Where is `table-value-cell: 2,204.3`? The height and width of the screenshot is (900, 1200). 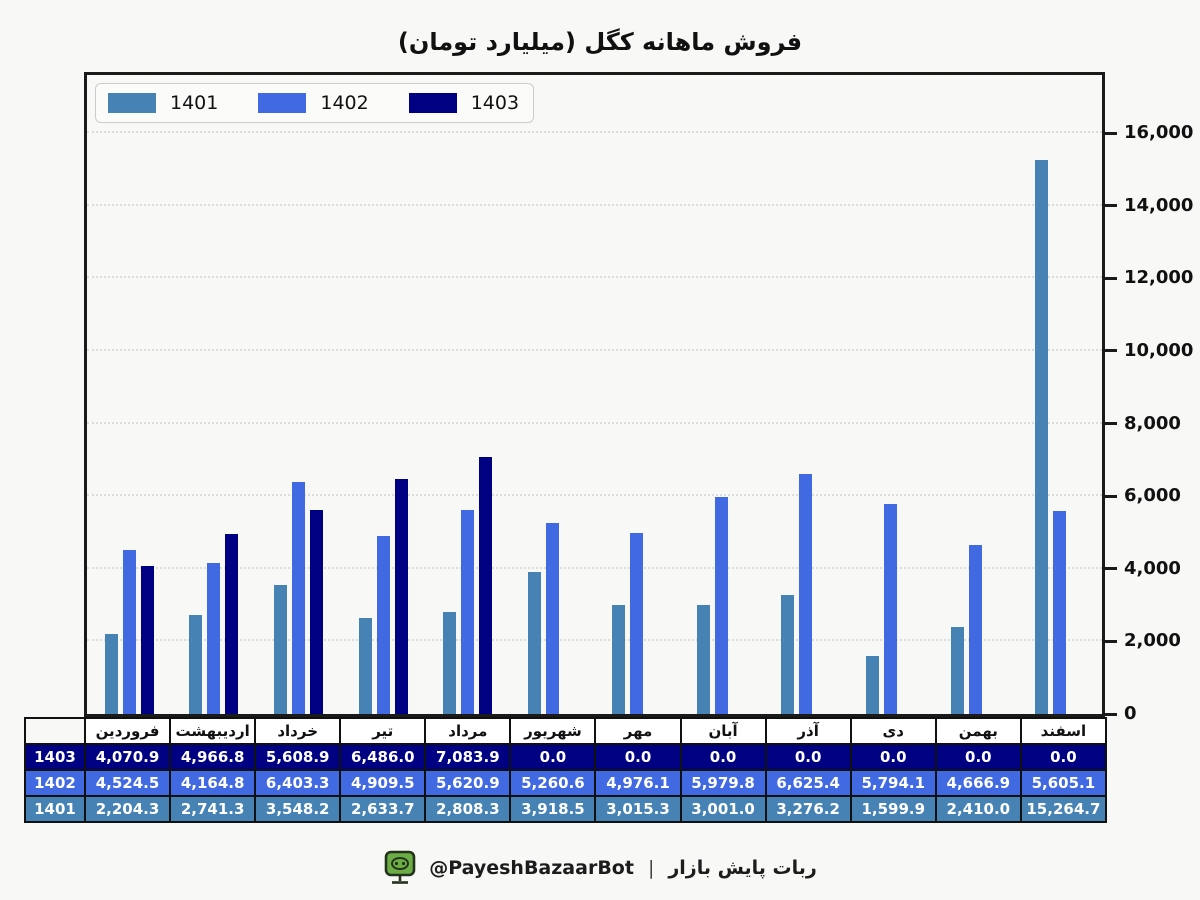 table-value-cell: 2,204.3 is located at coordinates (127, 809).